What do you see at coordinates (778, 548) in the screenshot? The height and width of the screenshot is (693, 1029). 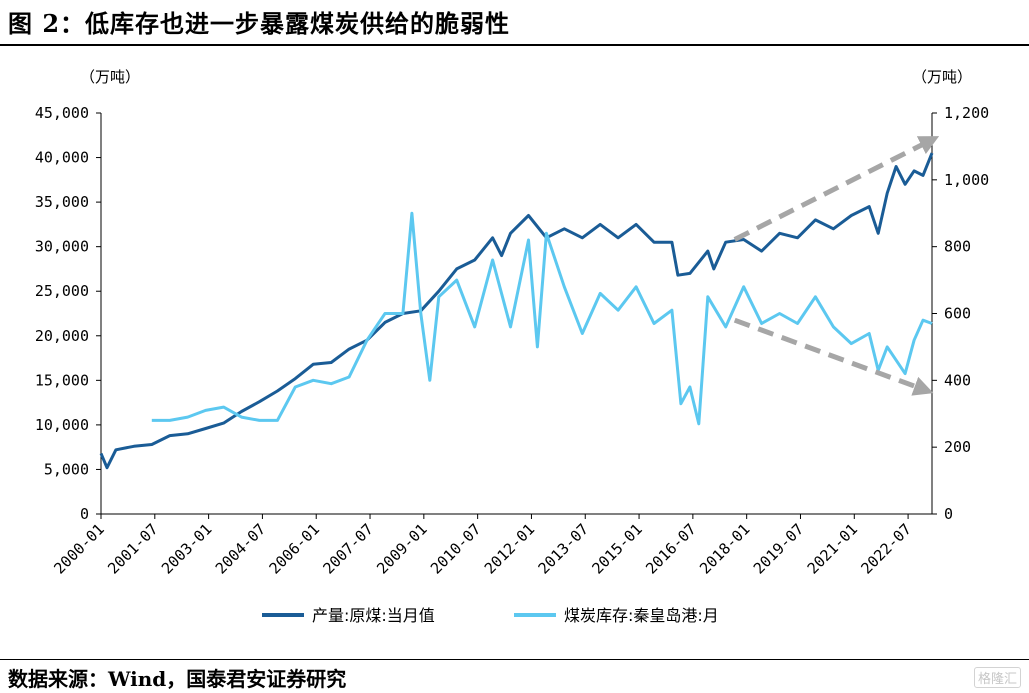 I see `x-tick-label: 2019-07` at bounding box center [778, 548].